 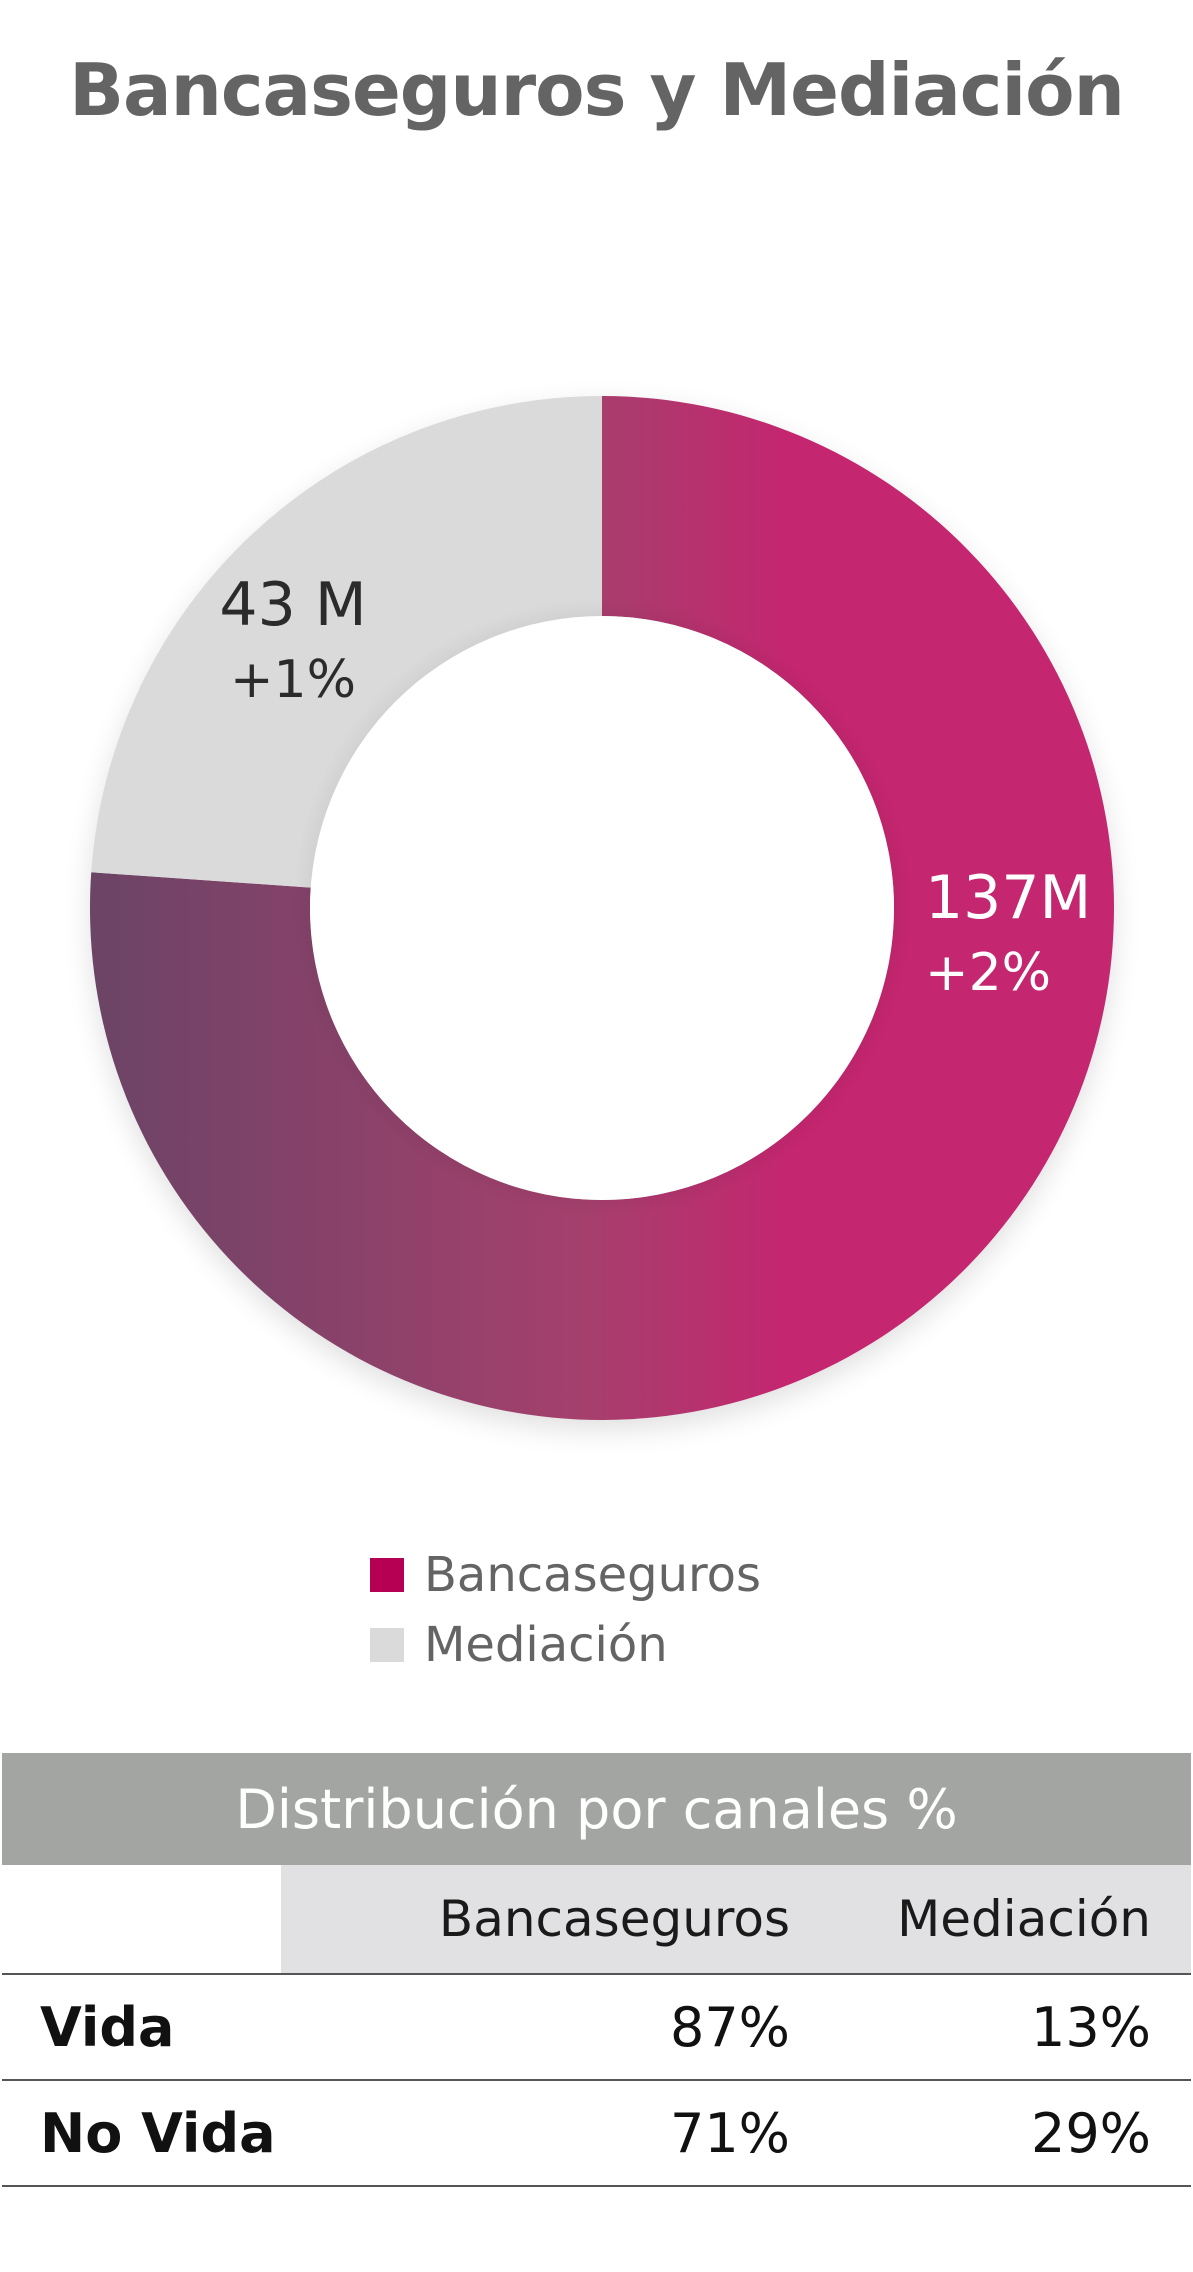 What do you see at coordinates (597, 90) in the screenshot?
I see `page-title: Bancaseguros y Mediación` at bounding box center [597, 90].